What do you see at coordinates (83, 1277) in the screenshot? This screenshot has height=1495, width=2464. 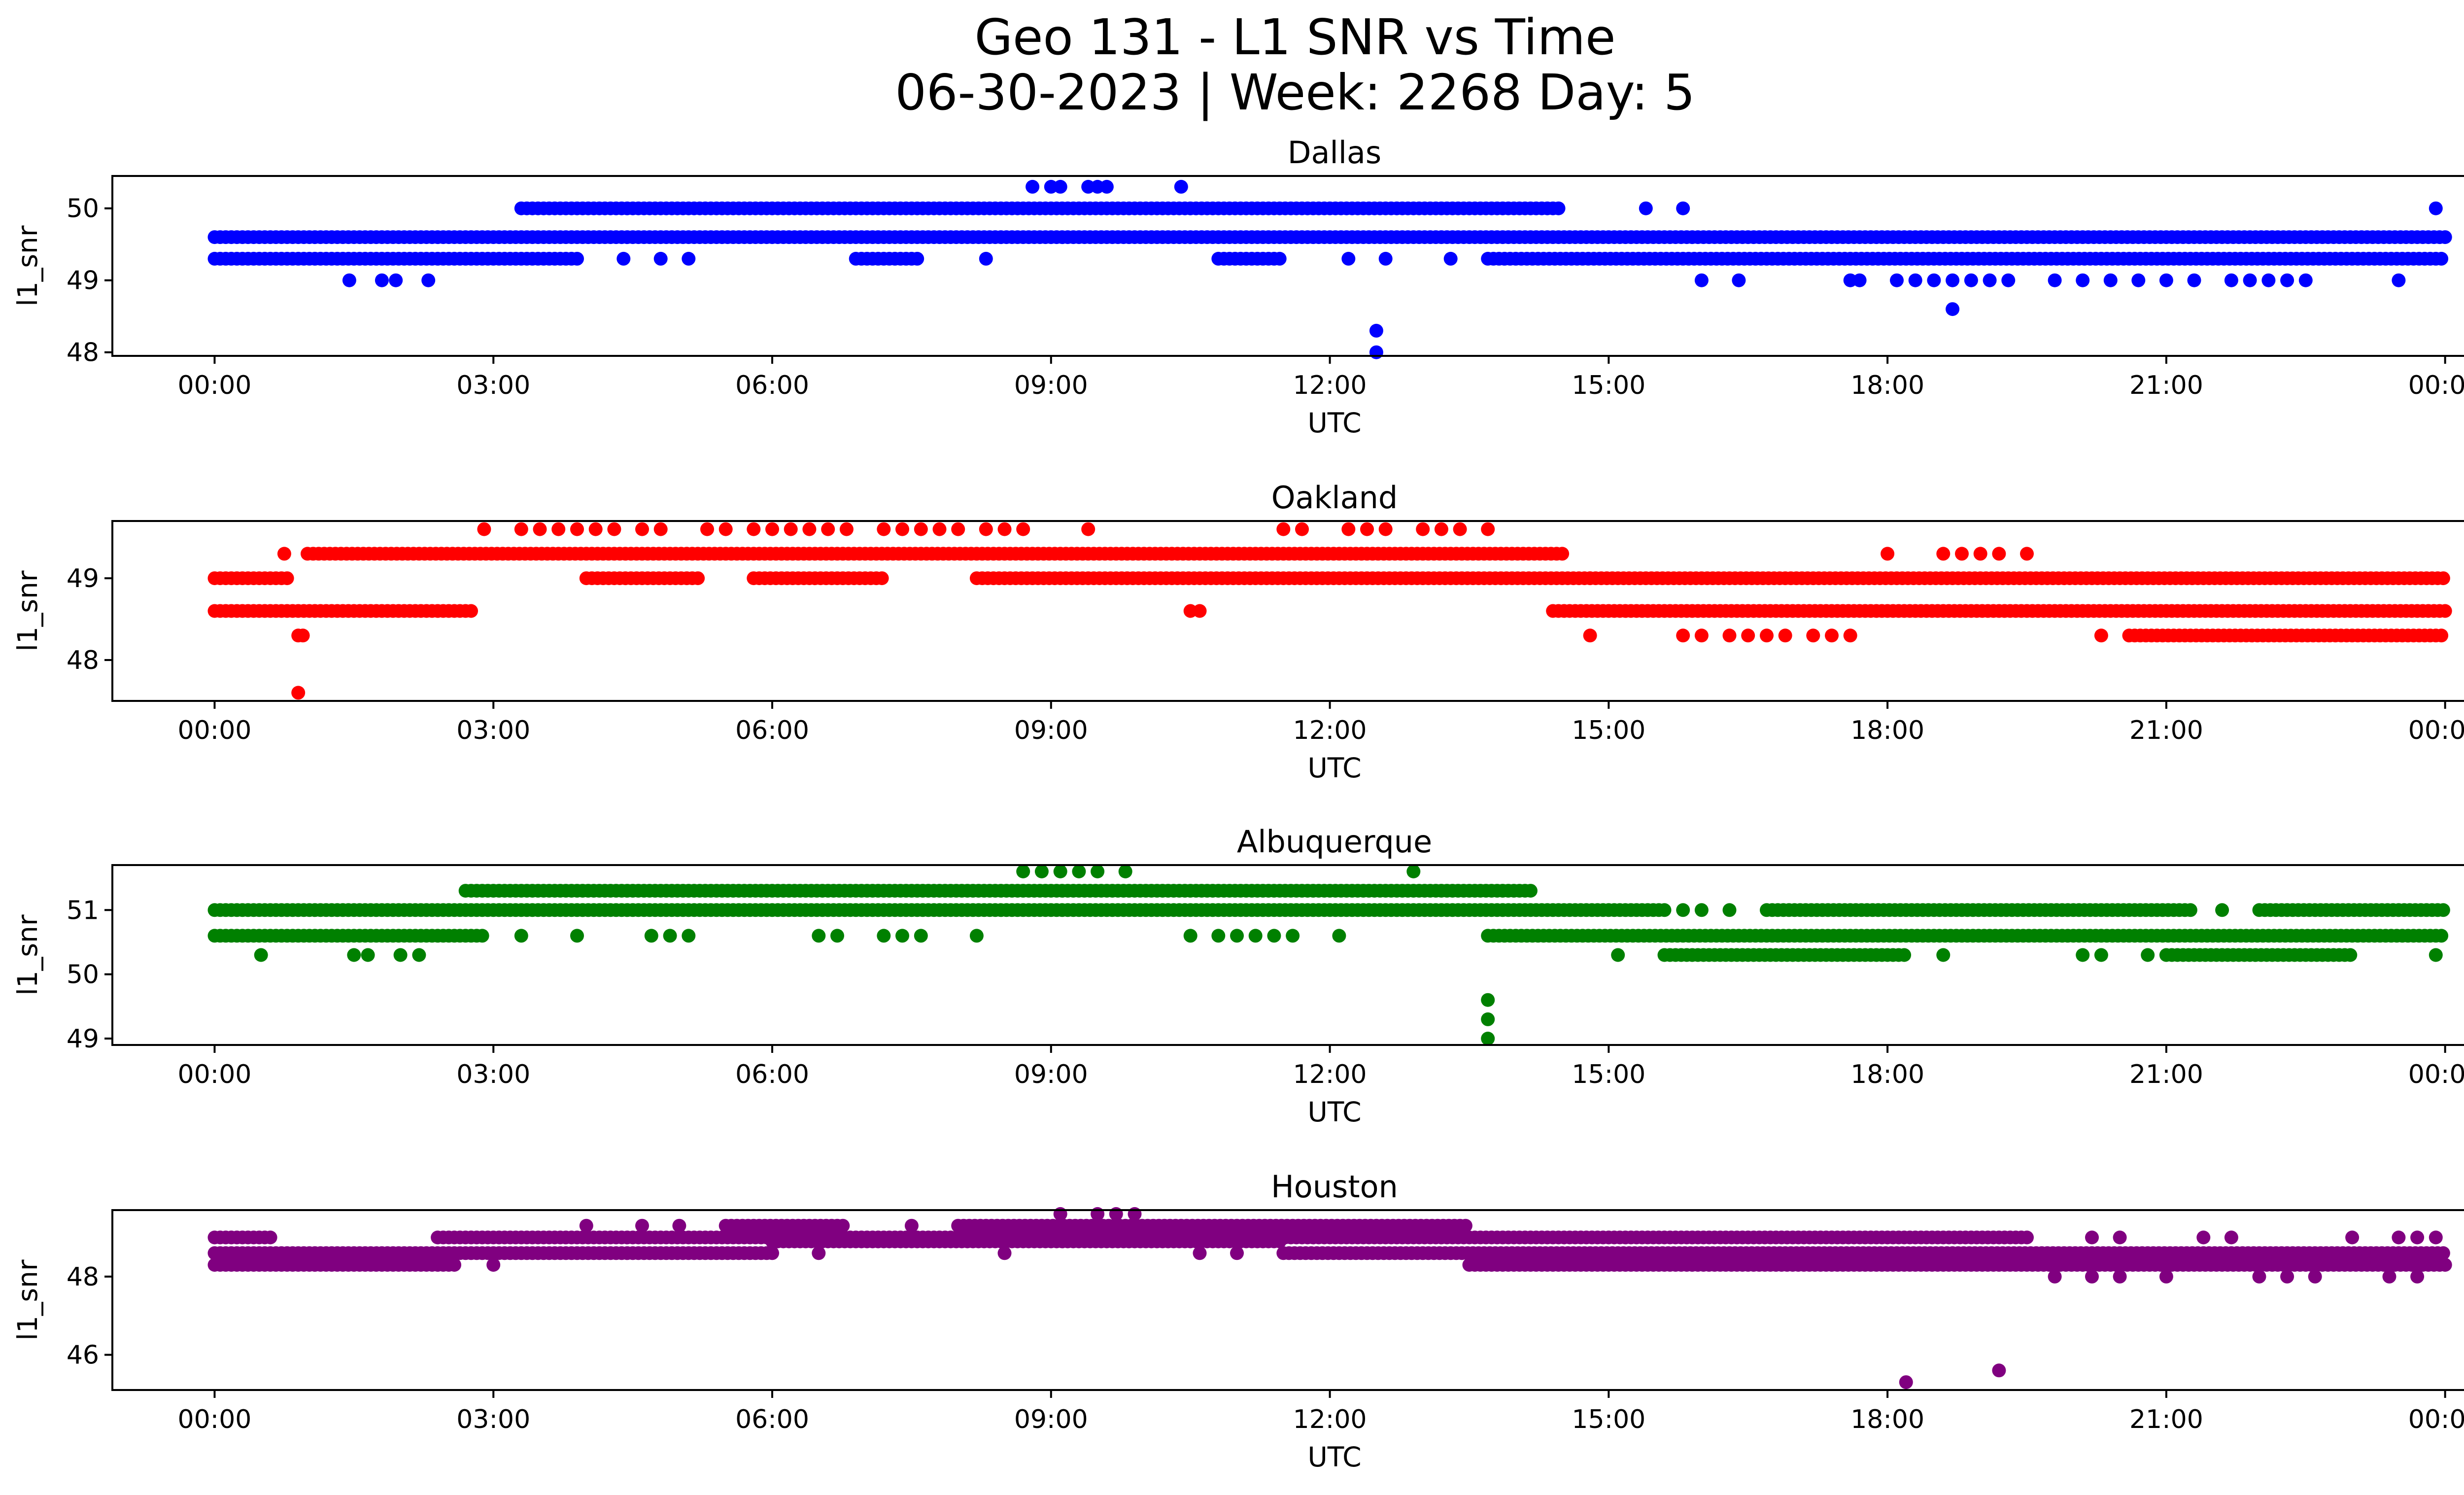 I see `houston-ytick-label: 48` at bounding box center [83, 1277].